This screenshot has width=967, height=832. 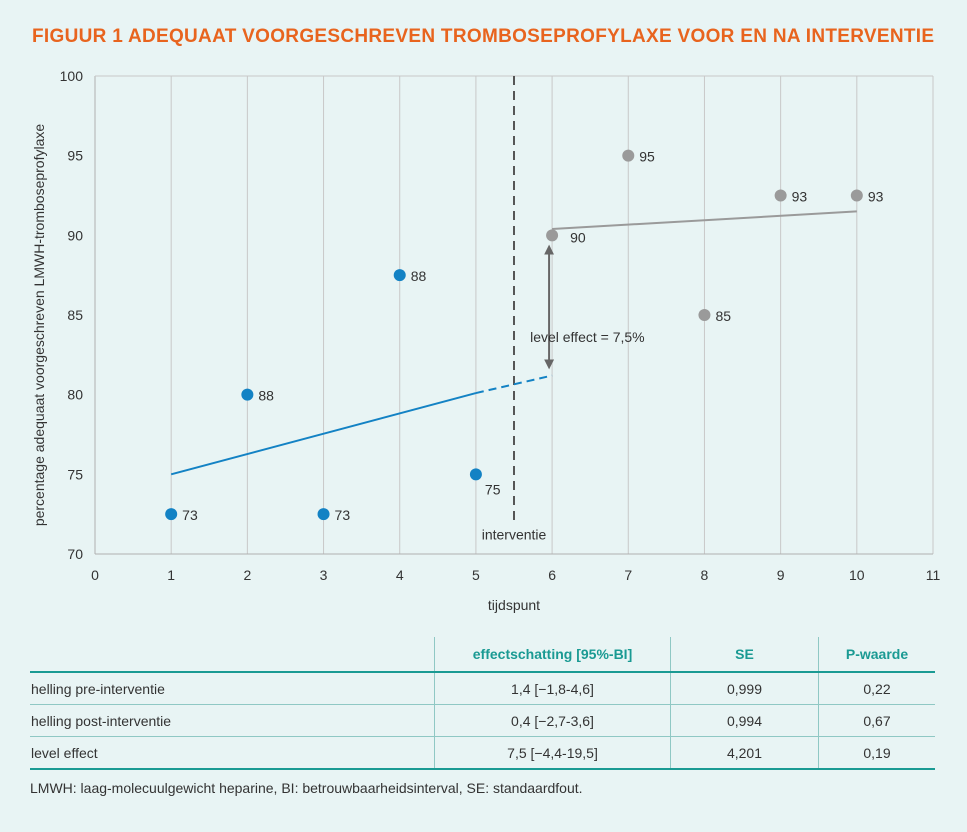 What do you see at coordinates (324, 575) in the screenshot?
I see `x-tick-label: 3` at bounding box center [324, 575].